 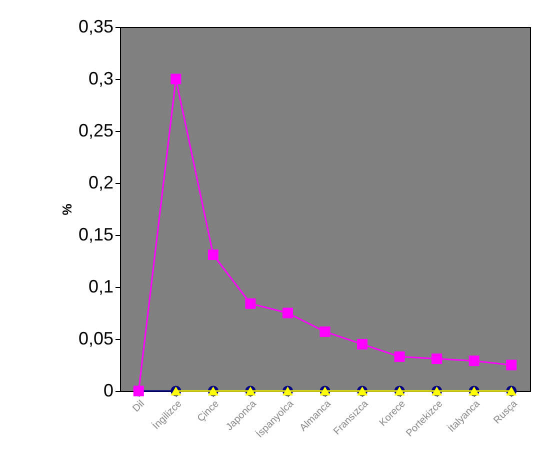 I want to click on y-tick-label: 0, so click(x=108, y=390).